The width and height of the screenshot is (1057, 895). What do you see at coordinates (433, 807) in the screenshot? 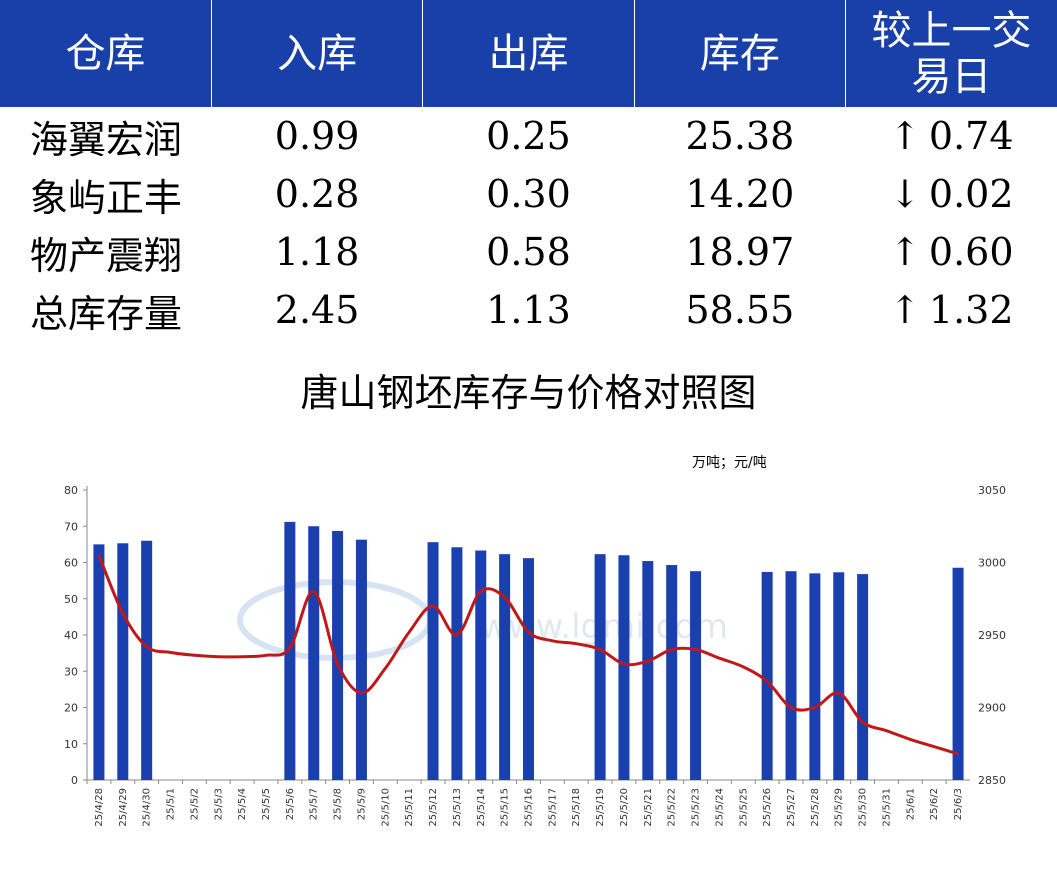
I see `x-tick-label: 25/5/12` at bounding box center [433, 807].